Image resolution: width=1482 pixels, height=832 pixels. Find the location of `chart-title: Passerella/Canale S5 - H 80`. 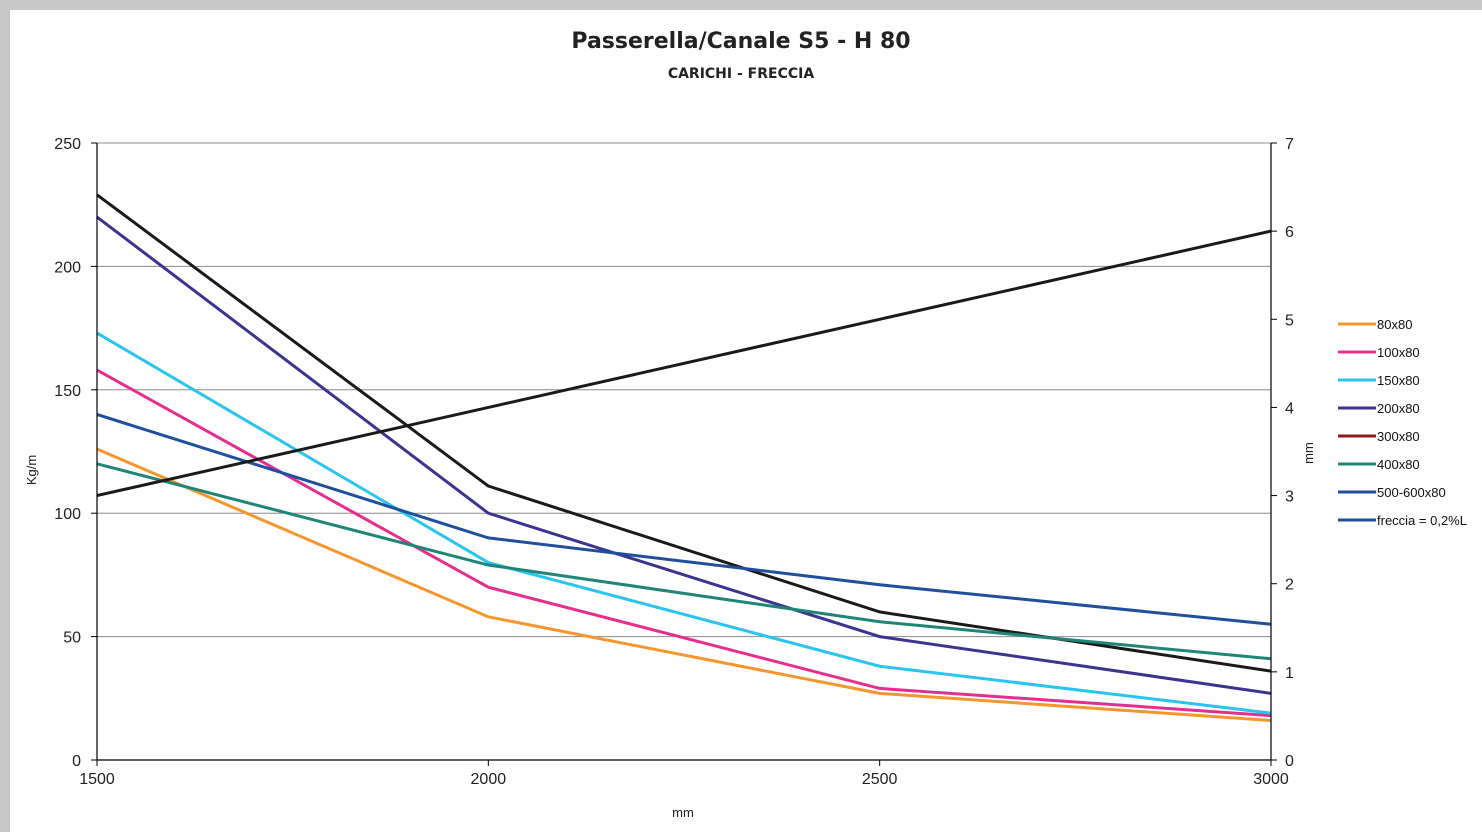

chart-title: Passerella/Canale S5 - H 80 is located at coordinates (740, 41).